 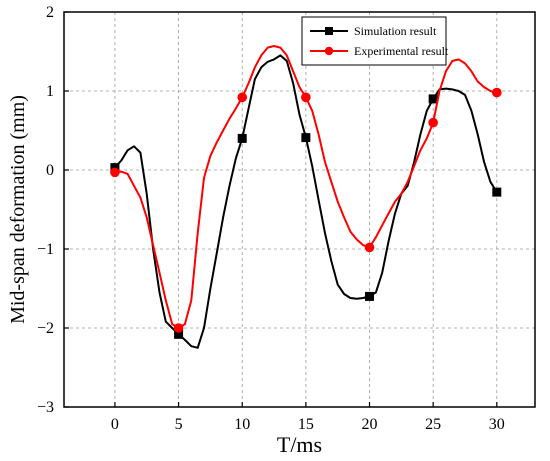 I want to click on x-tick-label: 0, so click(x=115, y=424).